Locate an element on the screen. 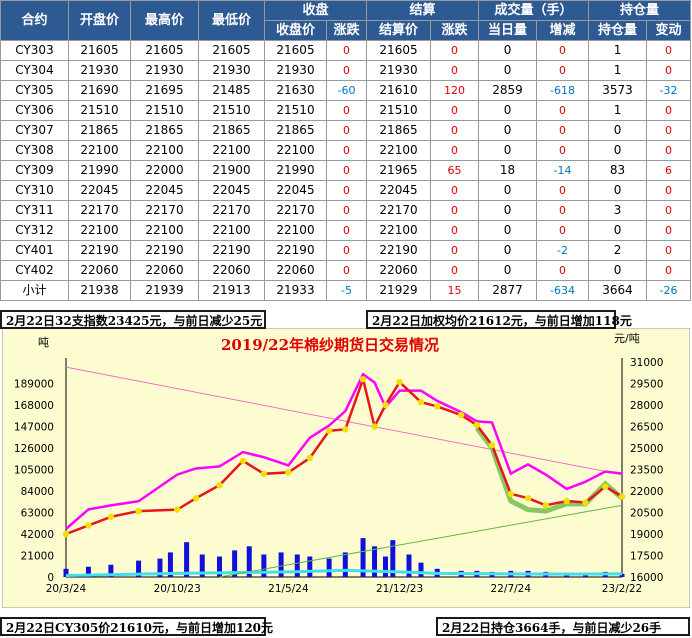 The height and width of the screenshot is (638, 692). cell-close: 22170 is located at coordinates (295, 210).